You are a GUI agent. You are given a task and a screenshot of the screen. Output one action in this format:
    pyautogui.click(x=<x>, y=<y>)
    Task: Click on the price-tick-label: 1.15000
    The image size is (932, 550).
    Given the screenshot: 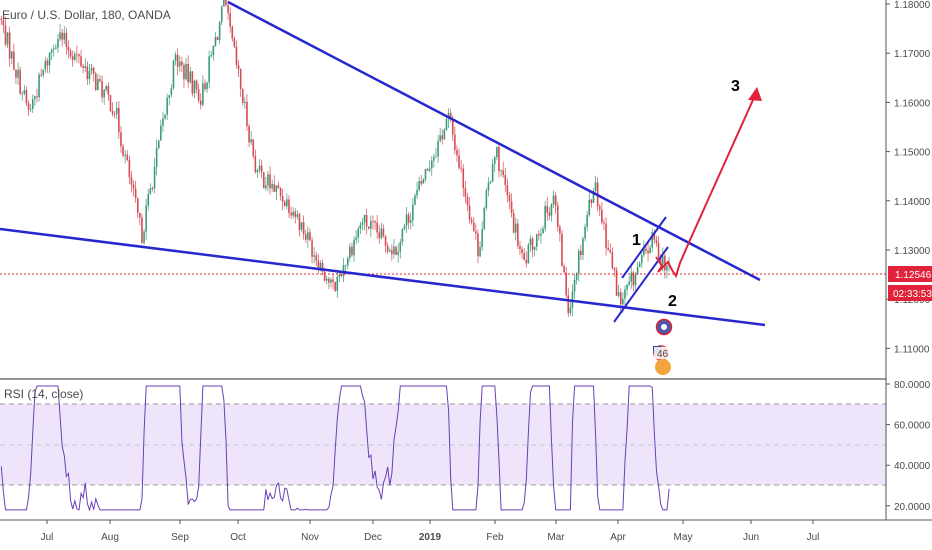 What is the action you would take?
    pyautogui.click(x=912, y=153)
    